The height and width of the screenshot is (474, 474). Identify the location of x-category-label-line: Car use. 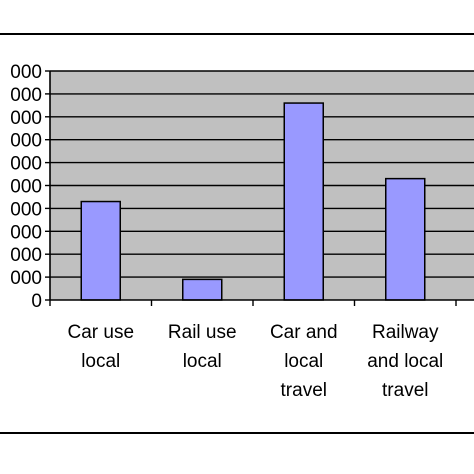
(100, 332).